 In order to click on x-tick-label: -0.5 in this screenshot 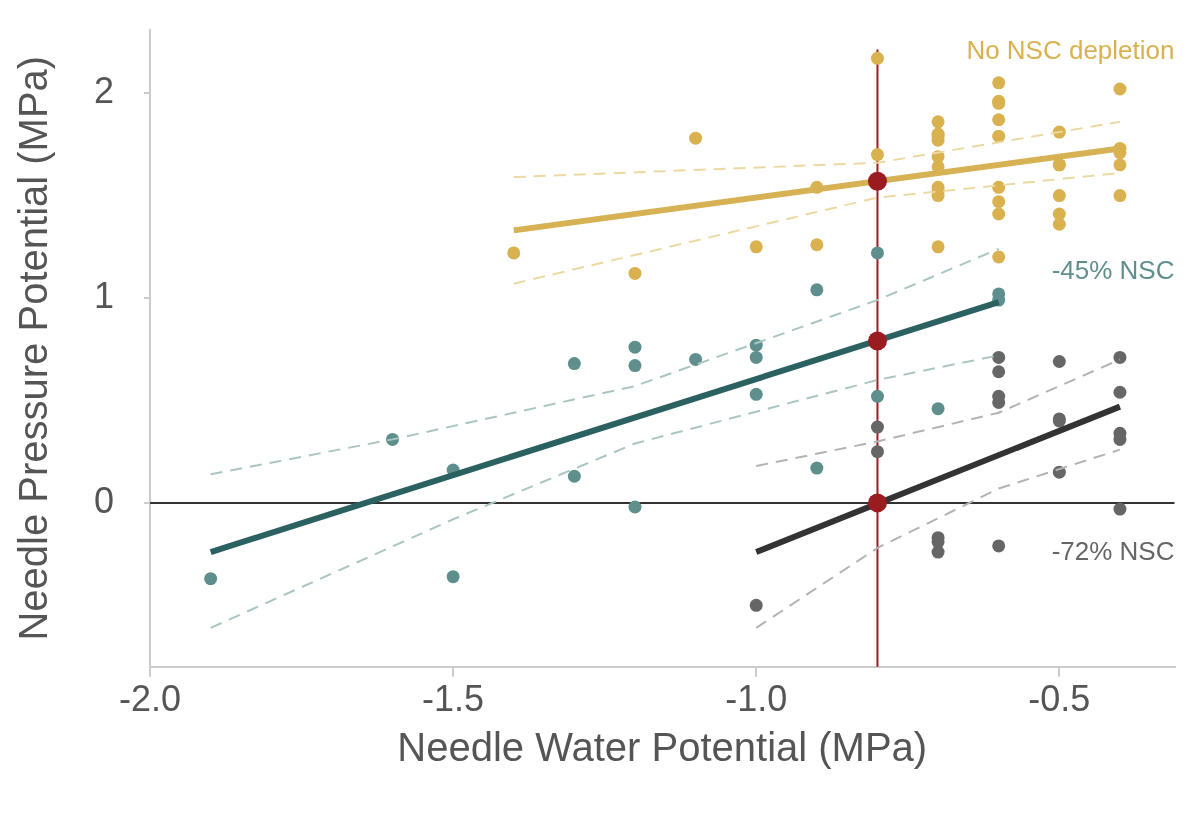, I will do `click(1059, 699)`.